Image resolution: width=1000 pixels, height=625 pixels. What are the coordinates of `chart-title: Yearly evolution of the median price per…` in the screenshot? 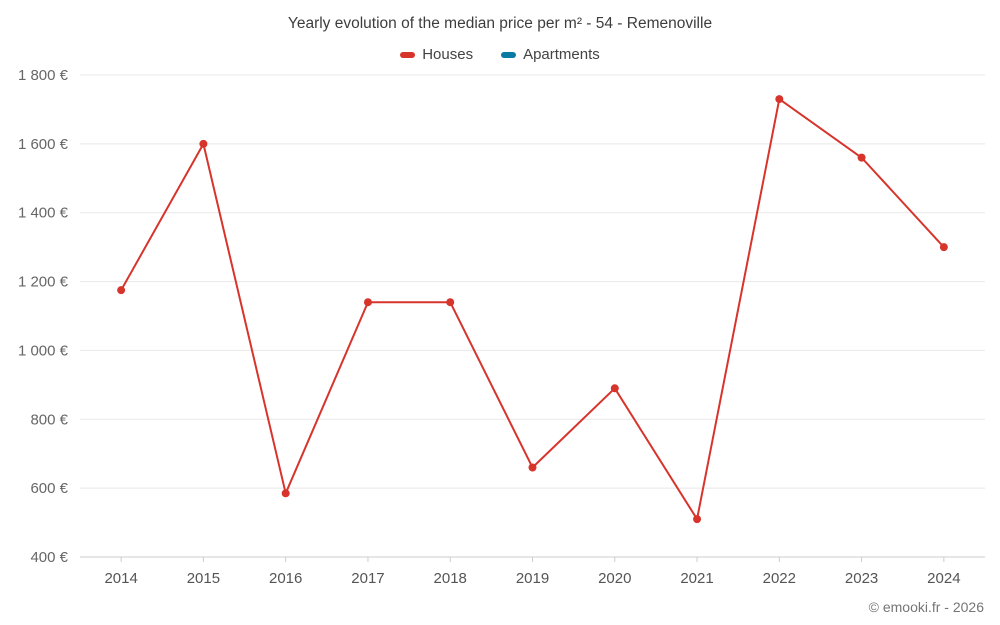 It's located at (500, 23).